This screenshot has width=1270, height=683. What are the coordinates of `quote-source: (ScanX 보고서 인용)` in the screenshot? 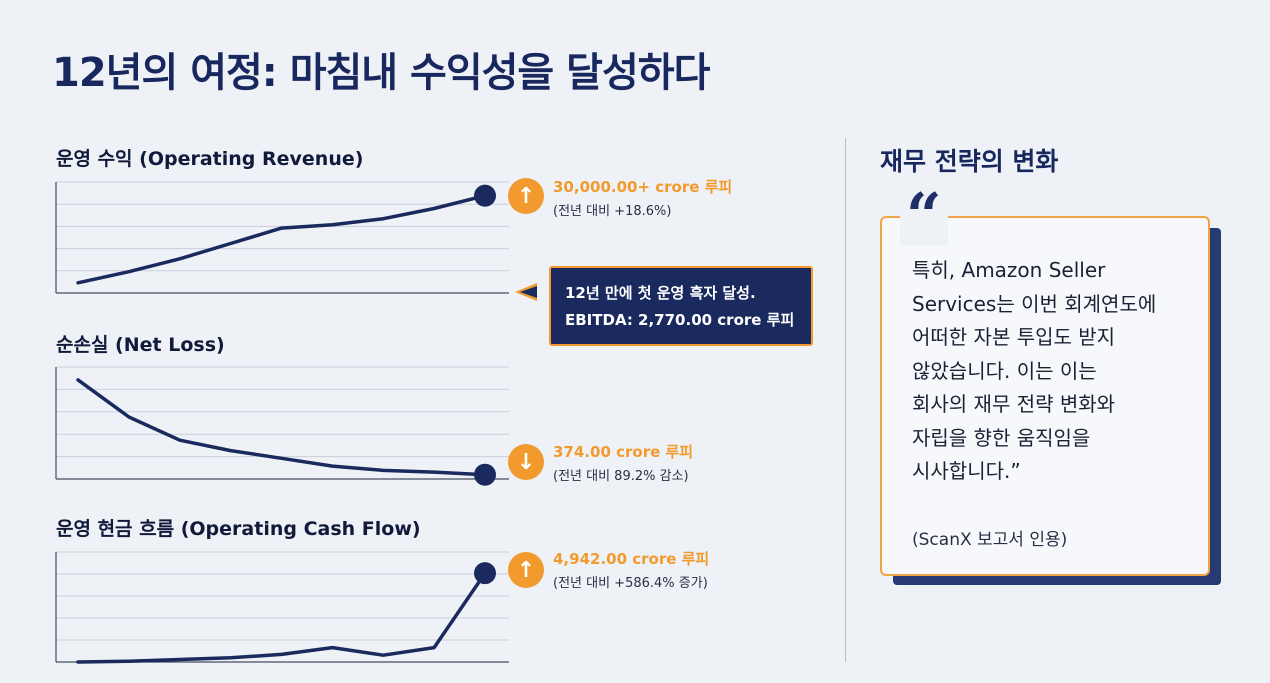 It's located at (990, 540).